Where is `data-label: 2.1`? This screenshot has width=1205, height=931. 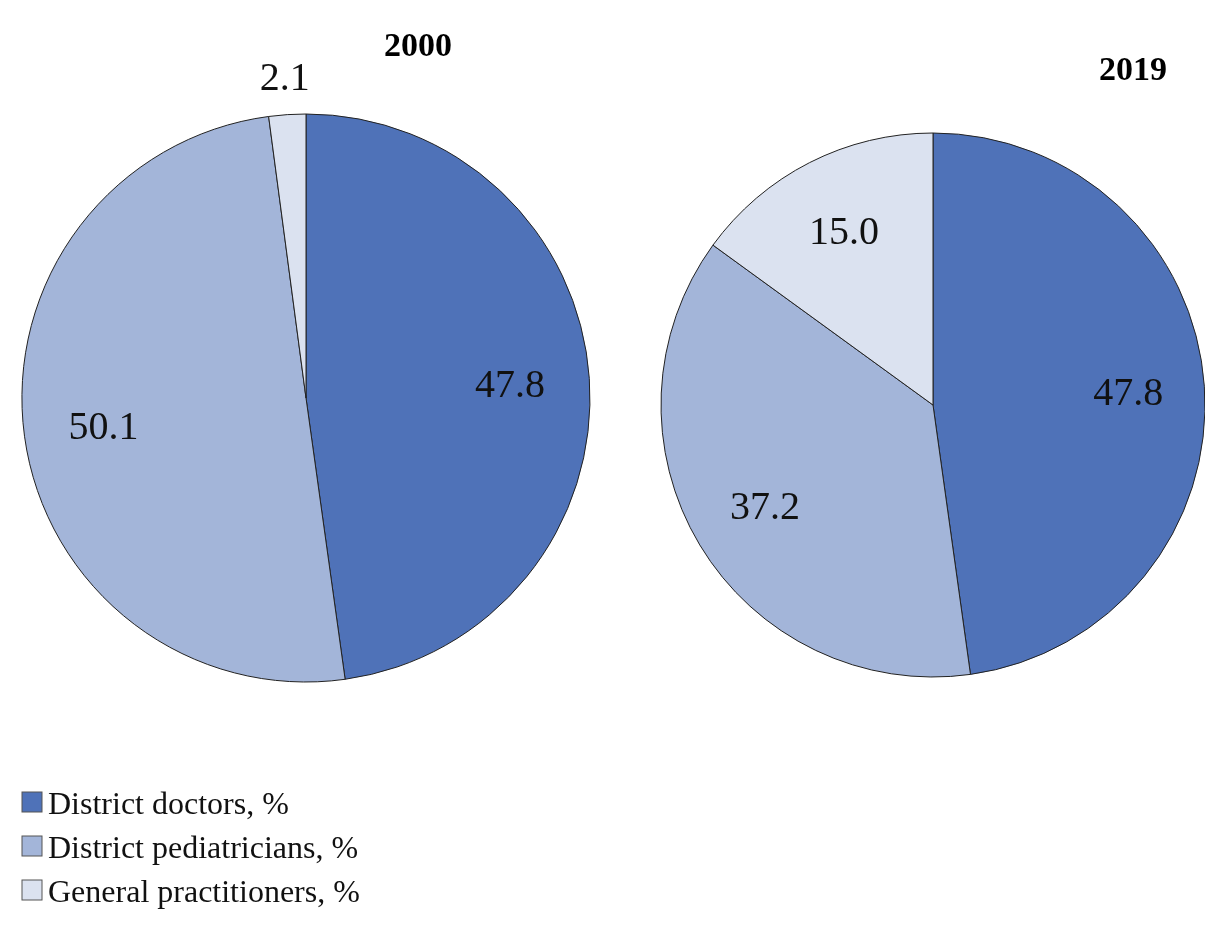
data-label: 2.1 is located at coordinates (284, 77).